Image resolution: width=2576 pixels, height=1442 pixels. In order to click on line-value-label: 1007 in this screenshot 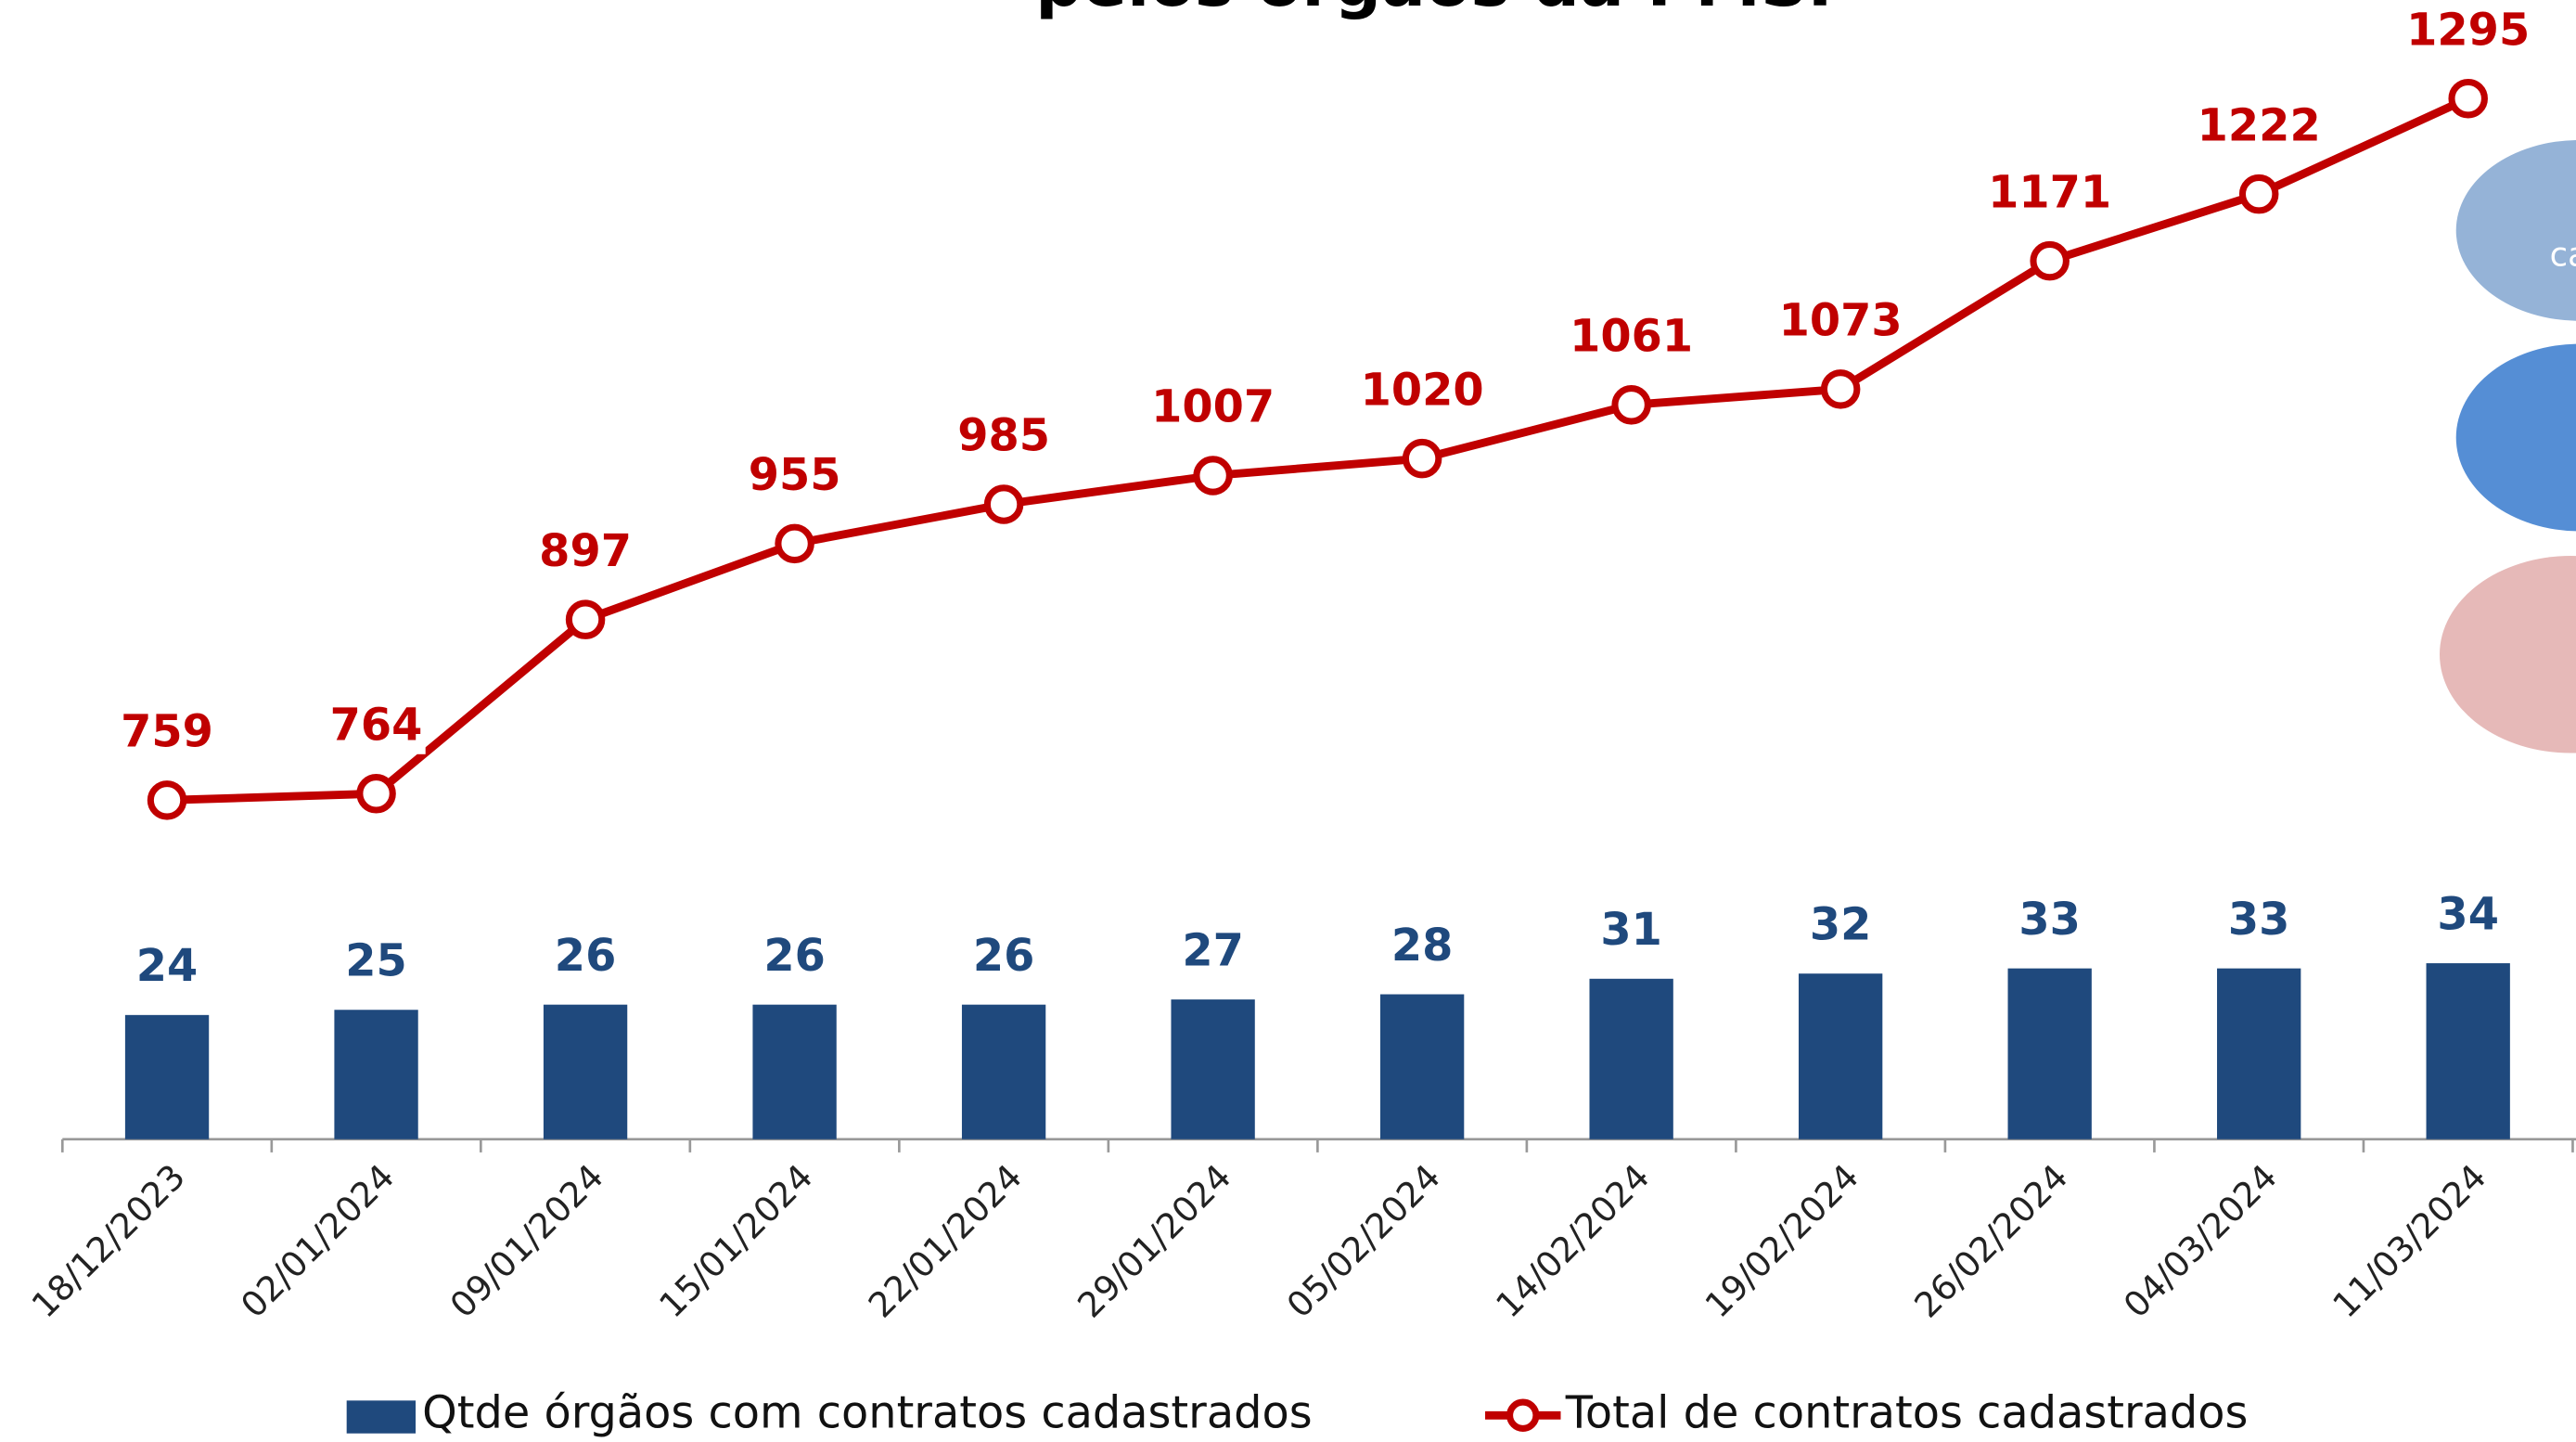, I will do `click(1213, 407)`.